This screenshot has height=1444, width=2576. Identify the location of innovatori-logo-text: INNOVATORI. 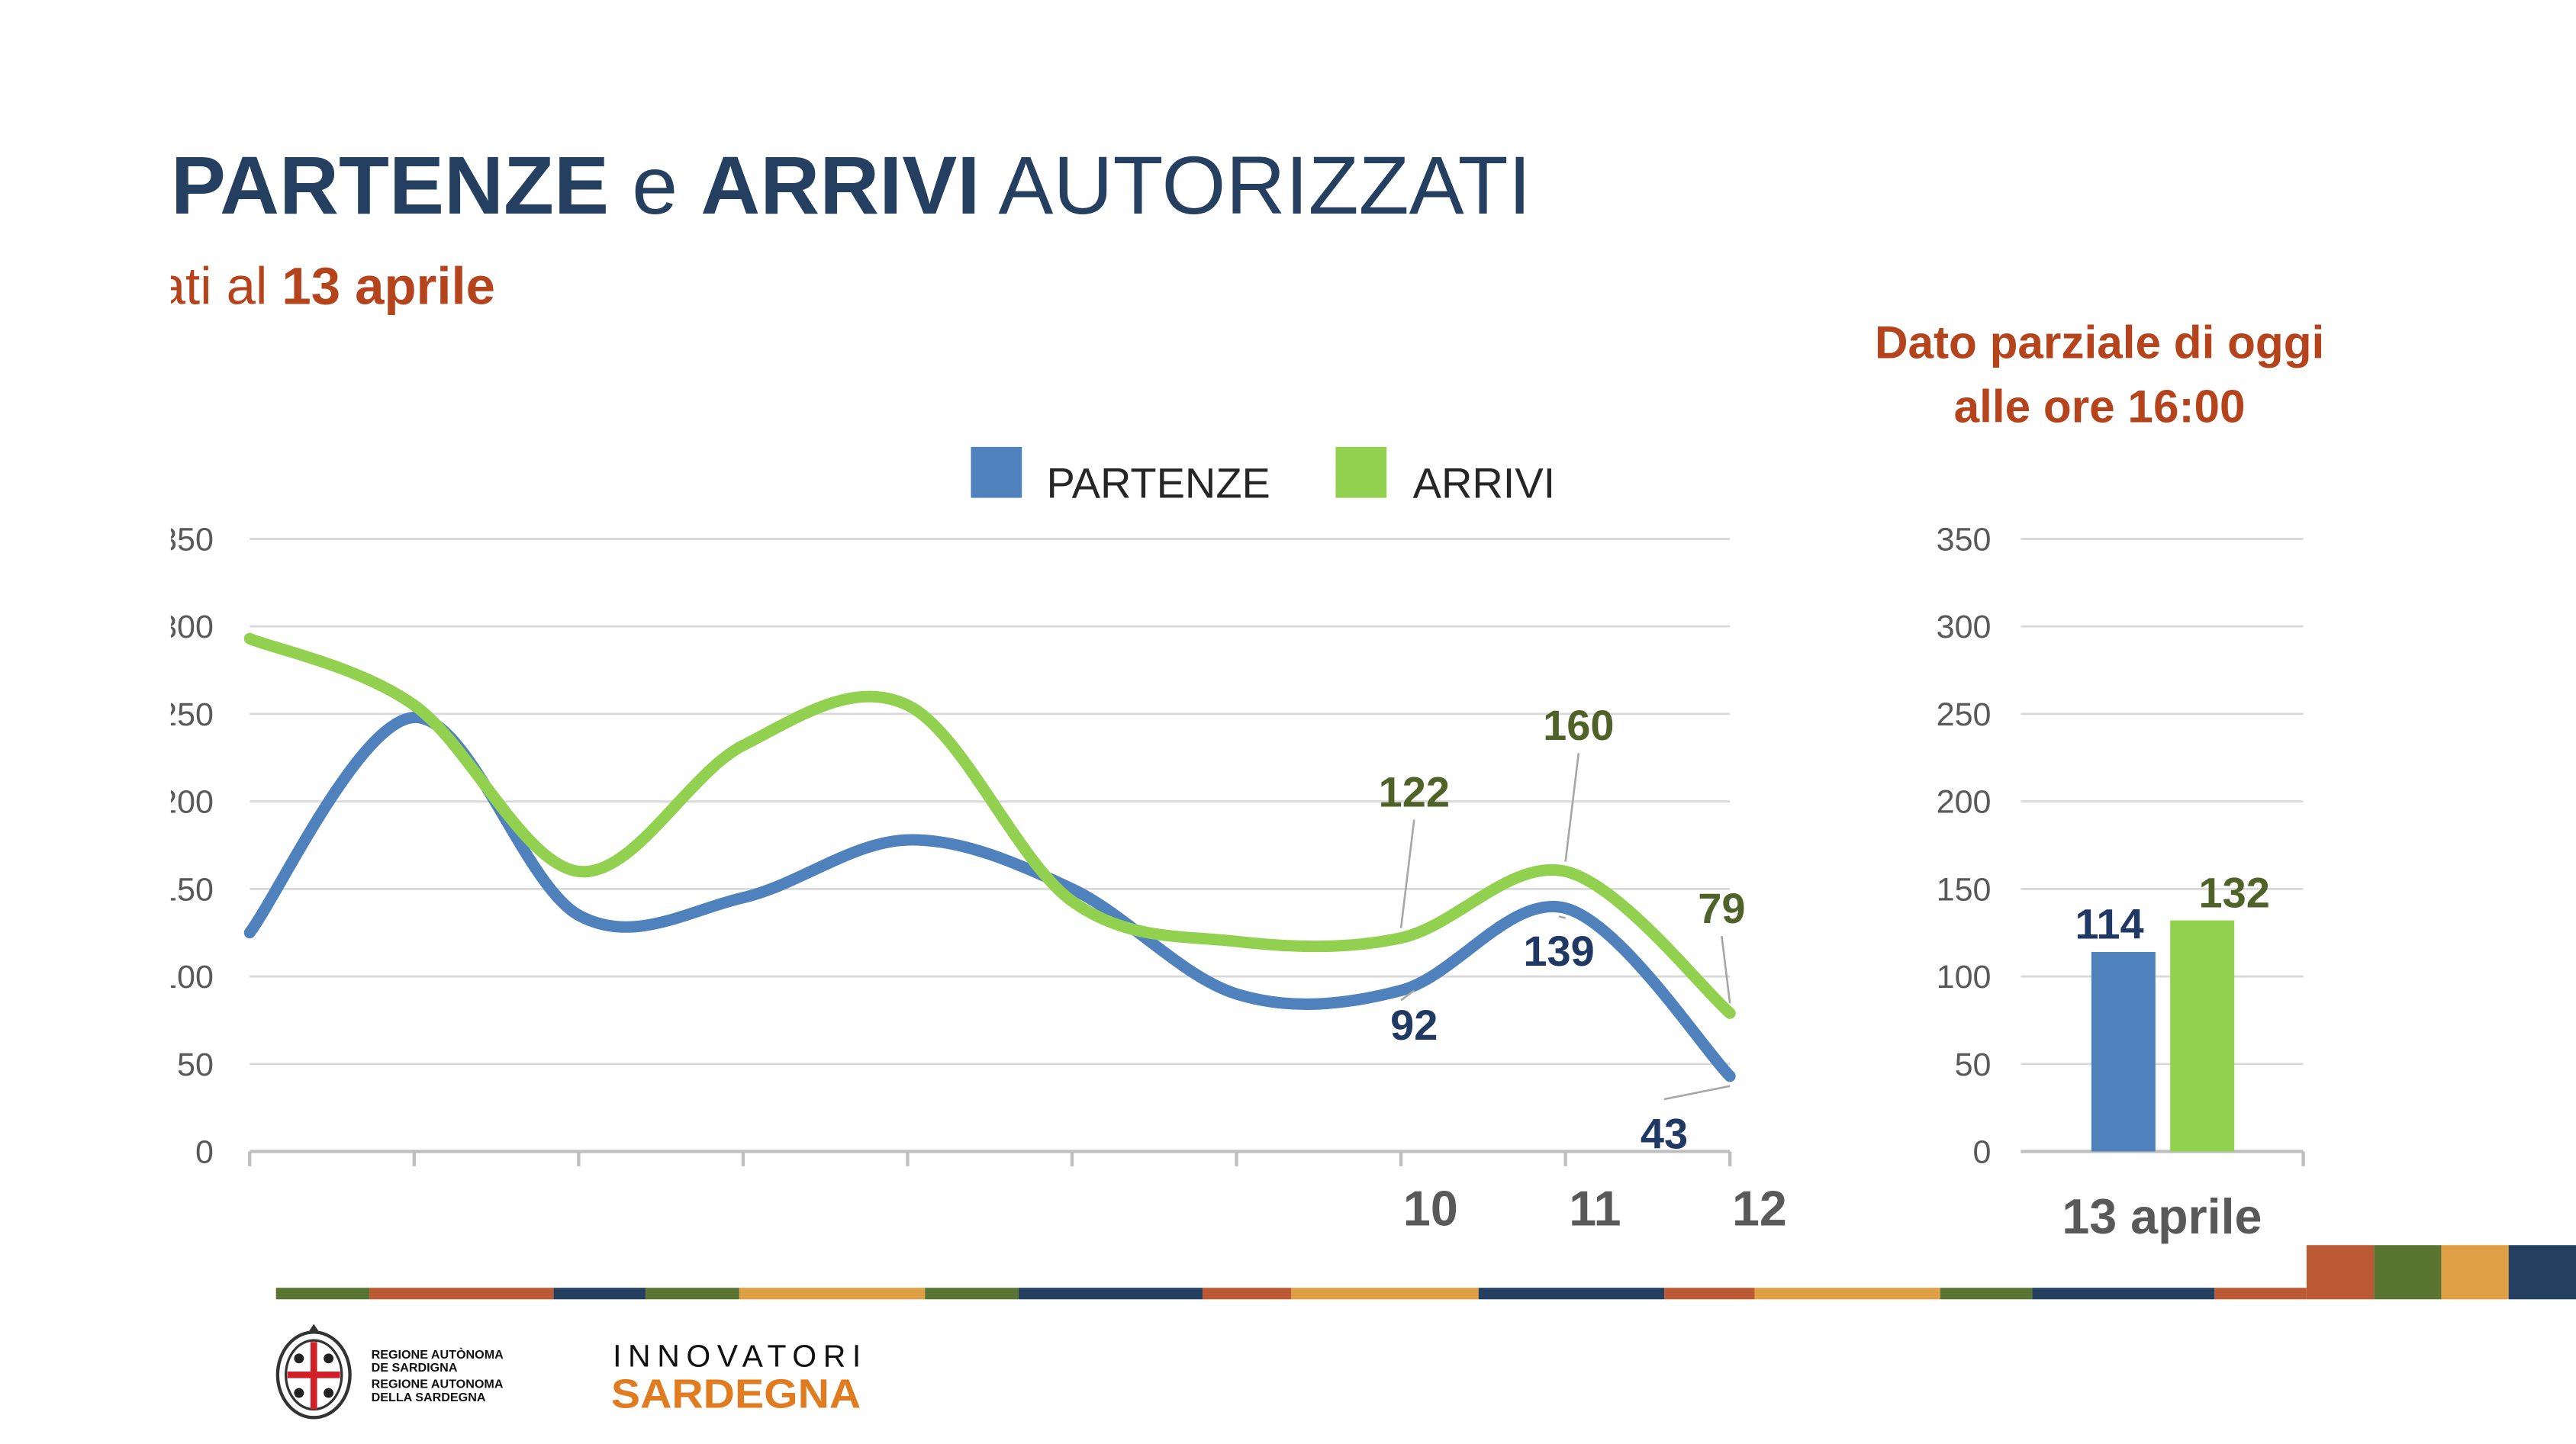
(740, 1357).